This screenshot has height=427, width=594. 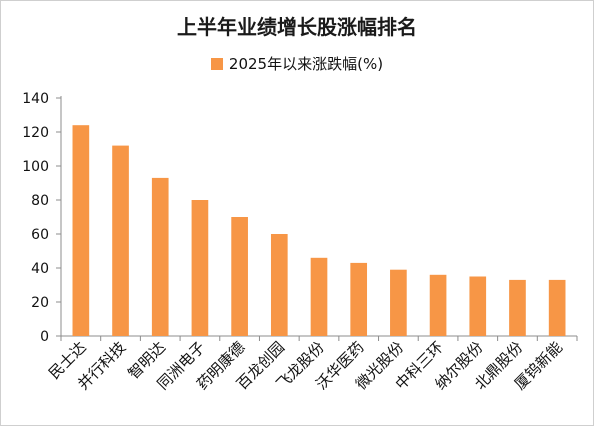 What do you see at coordinates (35, 99) in the screenshot?
I see `y-tick-label: 140` at bounding box center [35, 99].